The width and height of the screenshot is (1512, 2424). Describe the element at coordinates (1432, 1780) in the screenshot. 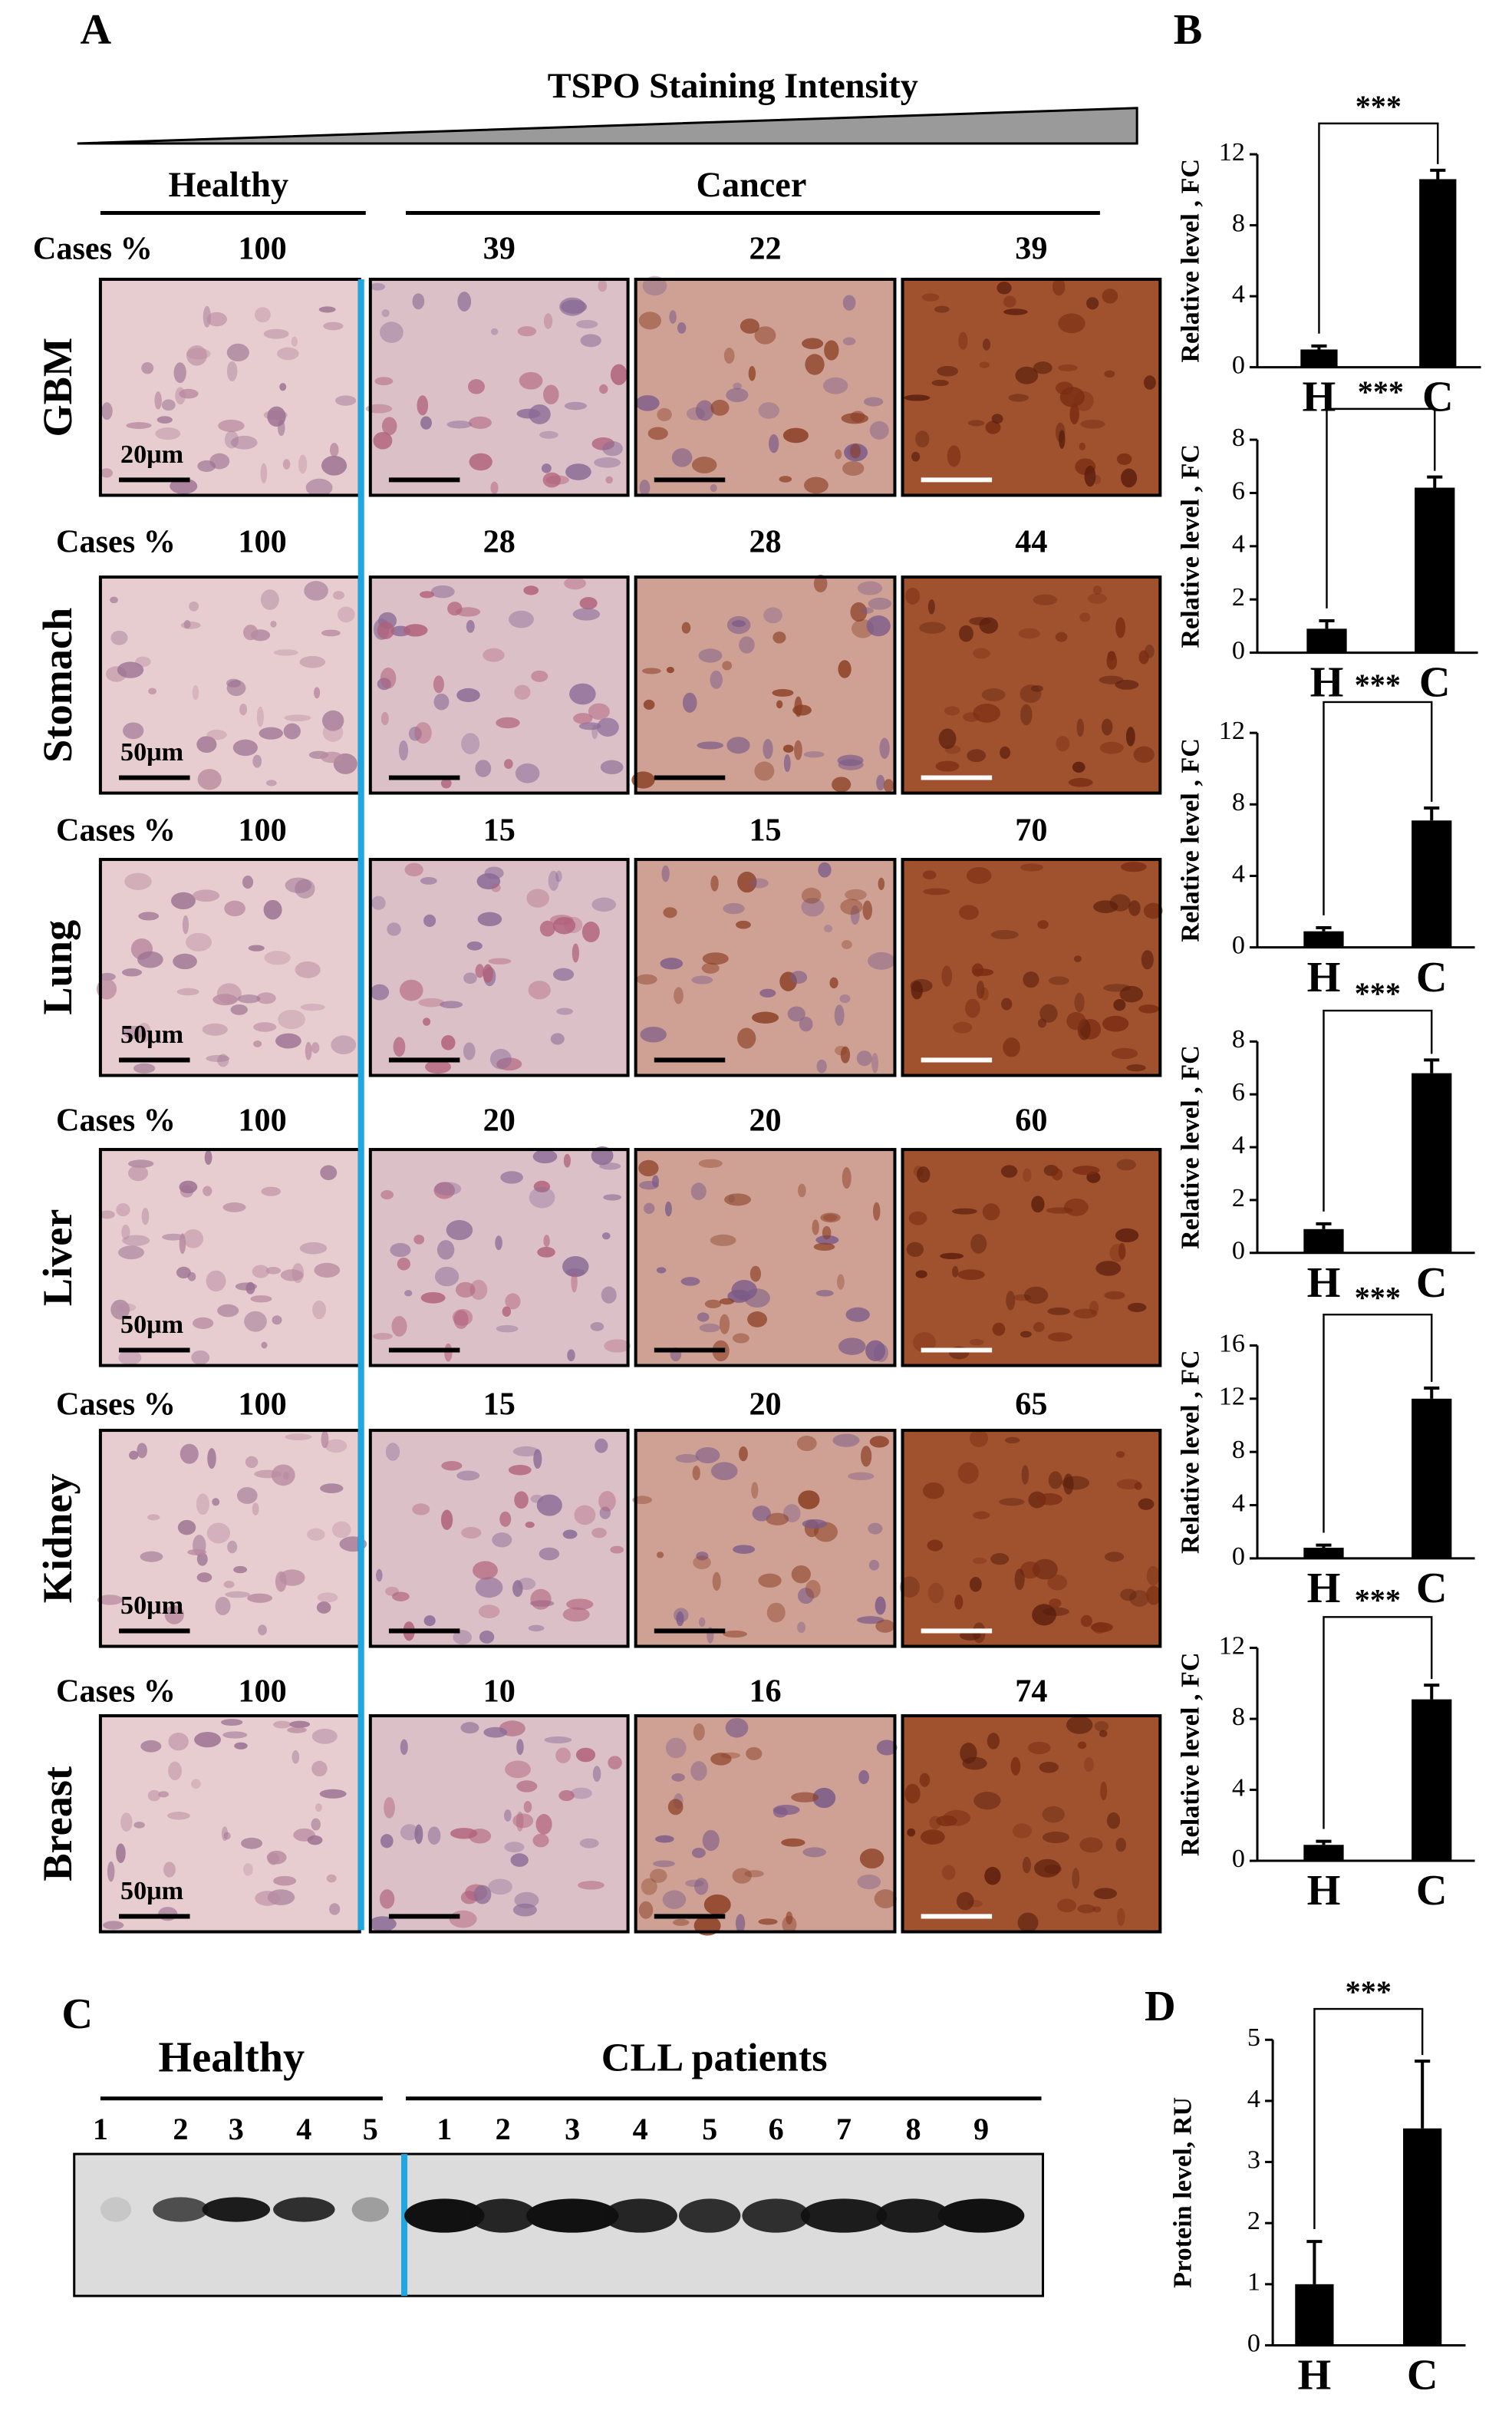

I see `bar` at that location.